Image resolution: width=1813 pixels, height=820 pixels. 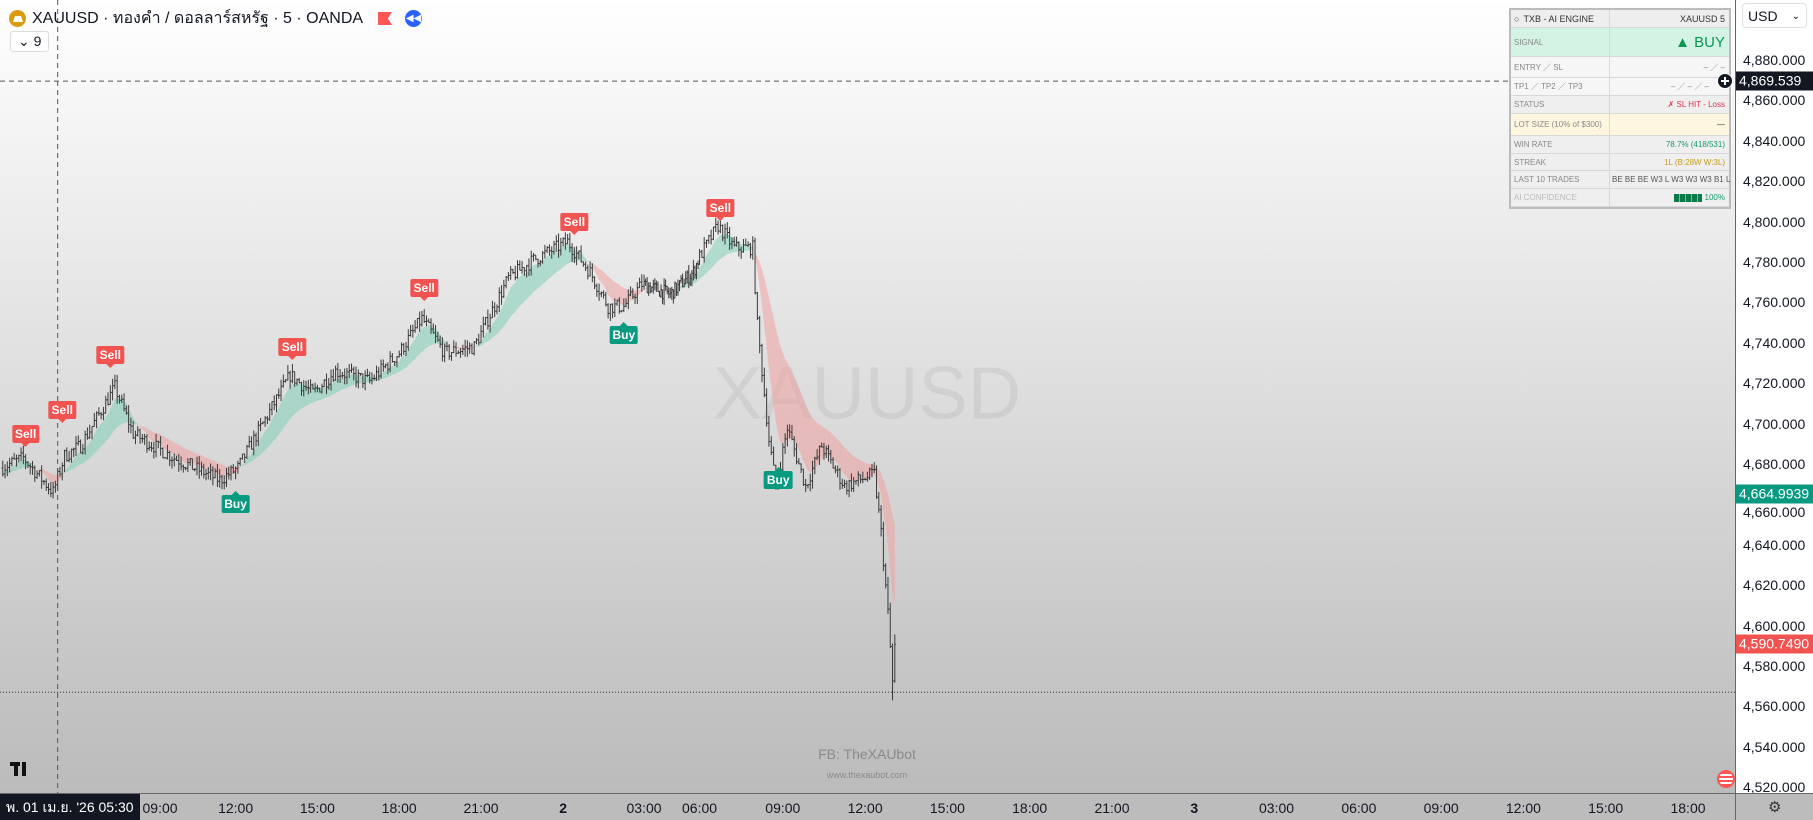 What do you see at coordinates (414, 18) in the screenshot?
I see `rewind-icon: ◀◀` at bounding box center [414, 18].